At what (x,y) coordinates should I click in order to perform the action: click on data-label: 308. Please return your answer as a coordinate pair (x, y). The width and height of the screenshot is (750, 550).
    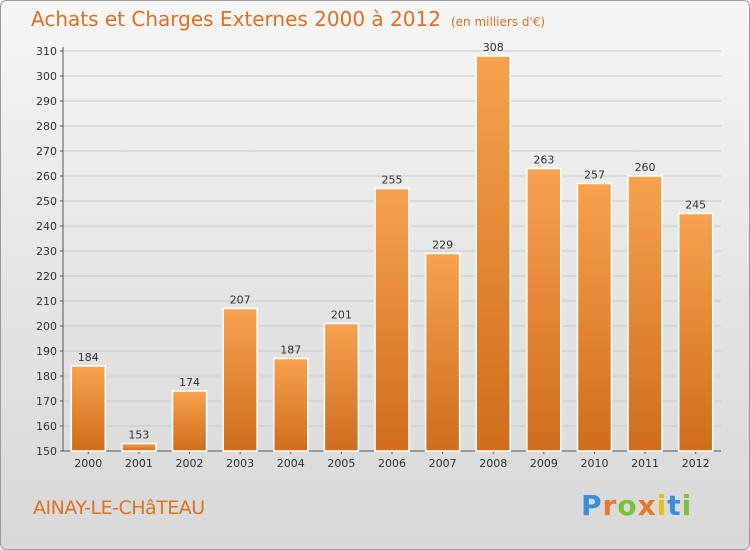
    Looking at the image, I should click on (493, 47).